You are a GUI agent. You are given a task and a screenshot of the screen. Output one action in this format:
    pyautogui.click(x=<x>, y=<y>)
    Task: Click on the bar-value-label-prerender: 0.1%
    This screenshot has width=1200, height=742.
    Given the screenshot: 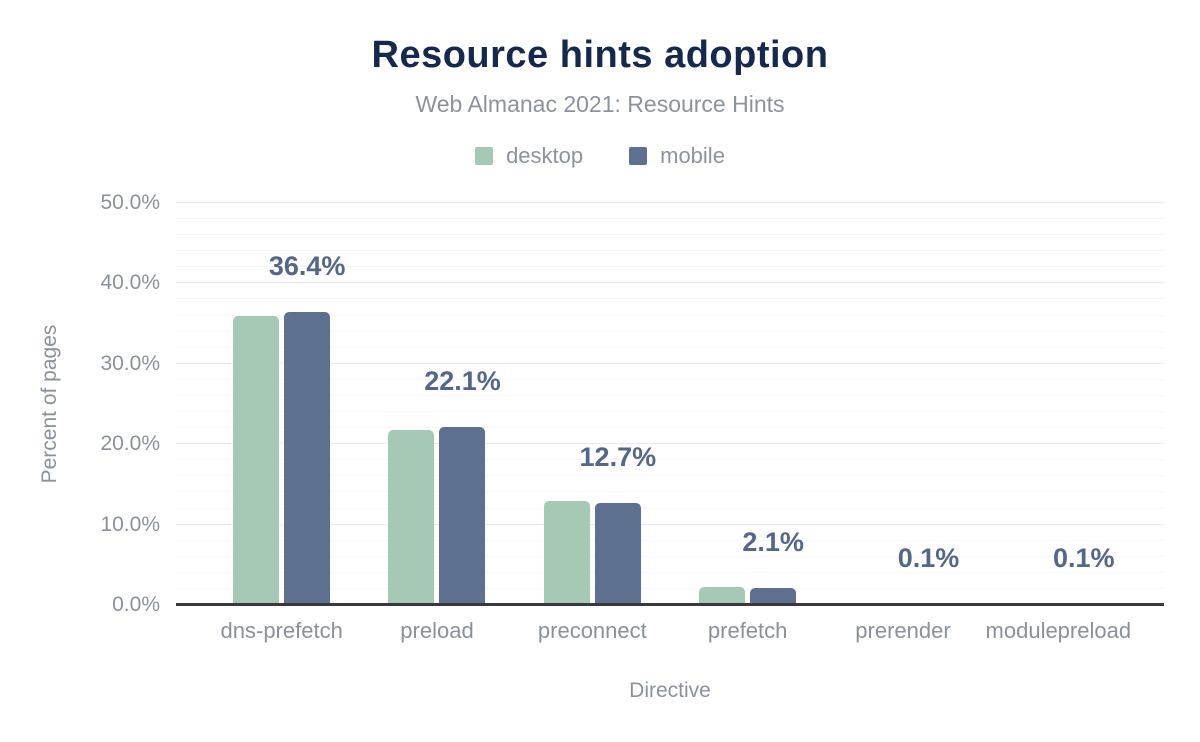 What is the action you would take?
    pyautogui.click(x=928, y=558)
    